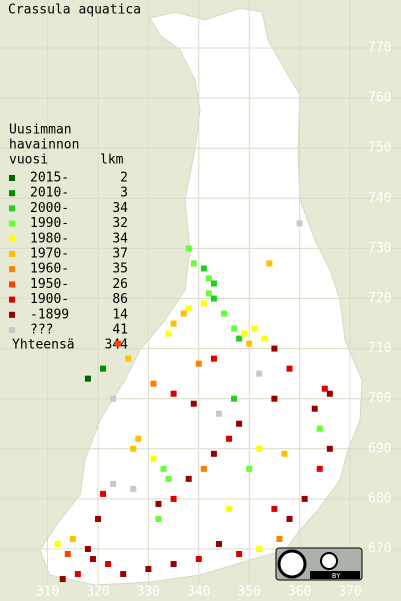 The width and height of the screenshot is (401, 601). What do you see at coordinates (120, 330) in the screenshot?
I see `legend-count: 41` at bounding box center [120, 330].